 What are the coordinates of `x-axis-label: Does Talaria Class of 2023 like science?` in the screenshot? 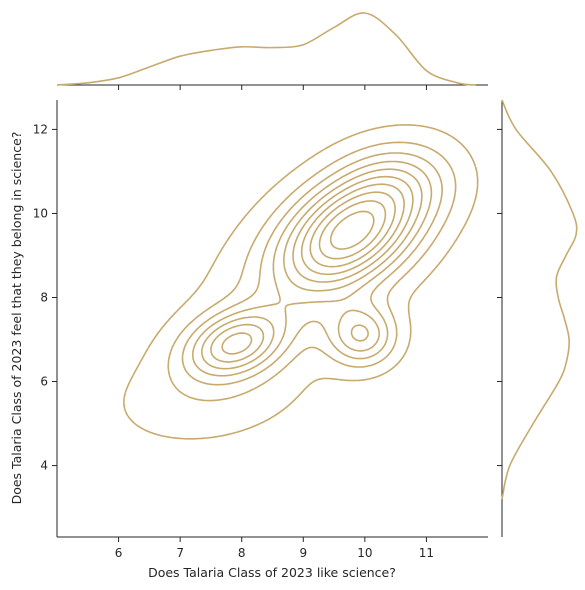 It's located at (272, 572).